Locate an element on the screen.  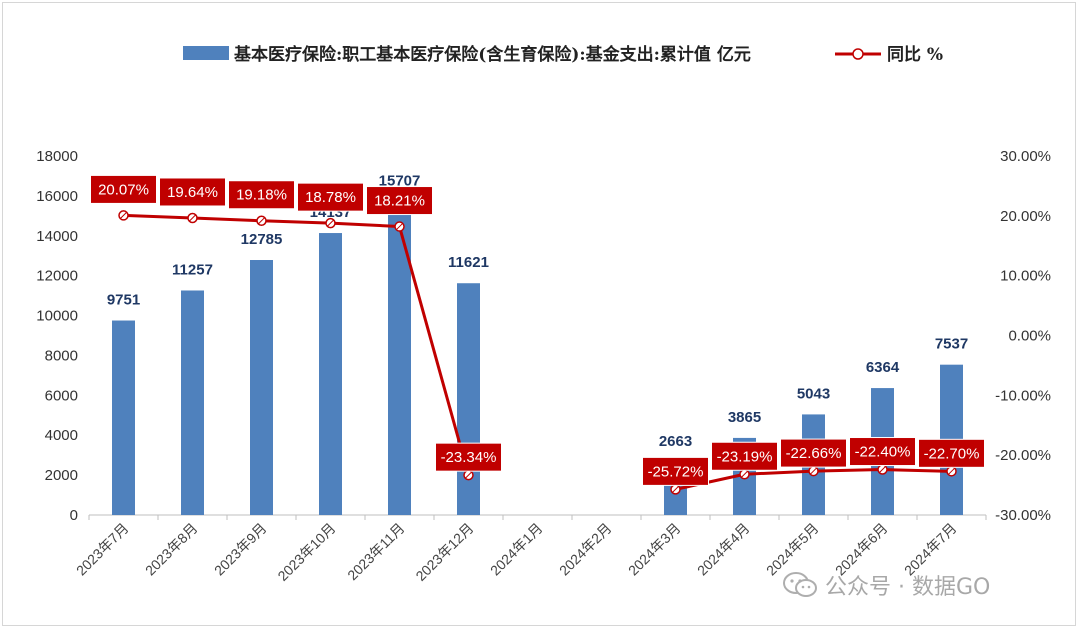
legend-line-marker is located at coordinates (858, 54).